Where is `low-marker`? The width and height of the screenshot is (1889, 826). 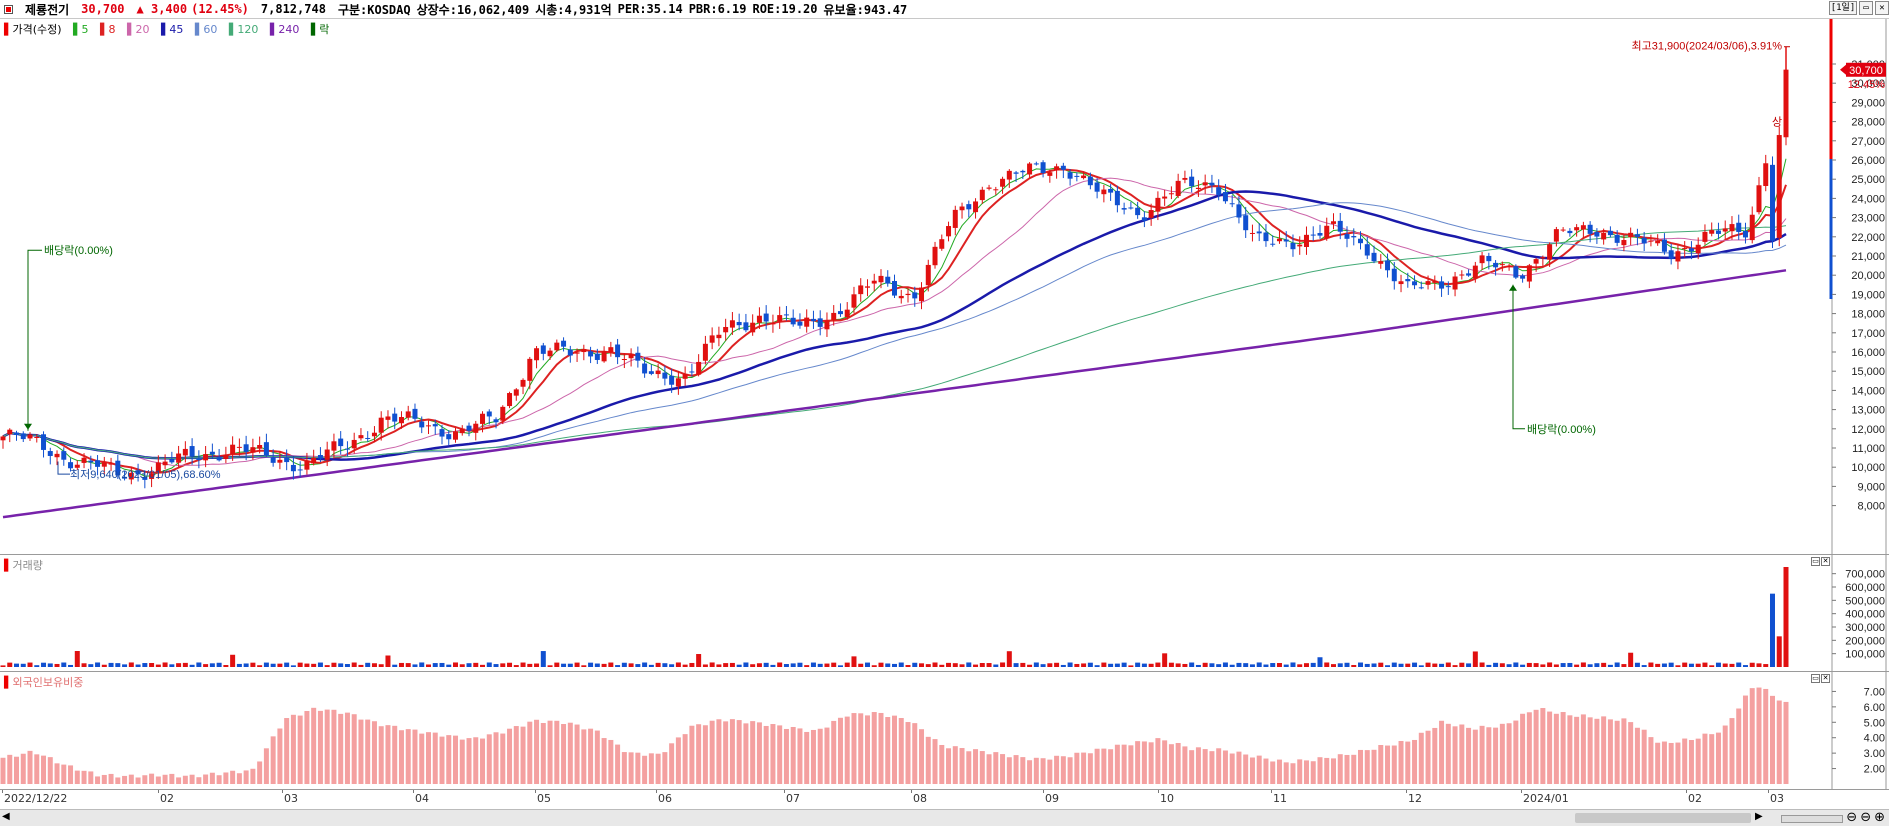
low-marker is located at coordinates (63, 468).